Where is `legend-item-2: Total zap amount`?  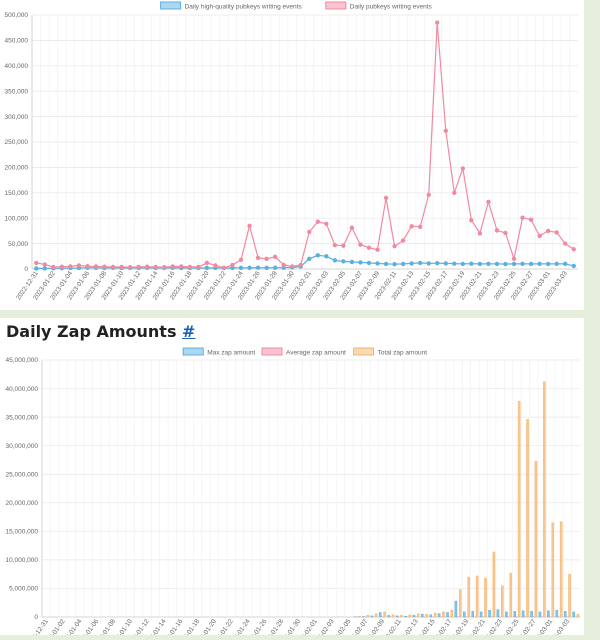
legend-item-2: Total zap amount is located at coordinates (391, 352).